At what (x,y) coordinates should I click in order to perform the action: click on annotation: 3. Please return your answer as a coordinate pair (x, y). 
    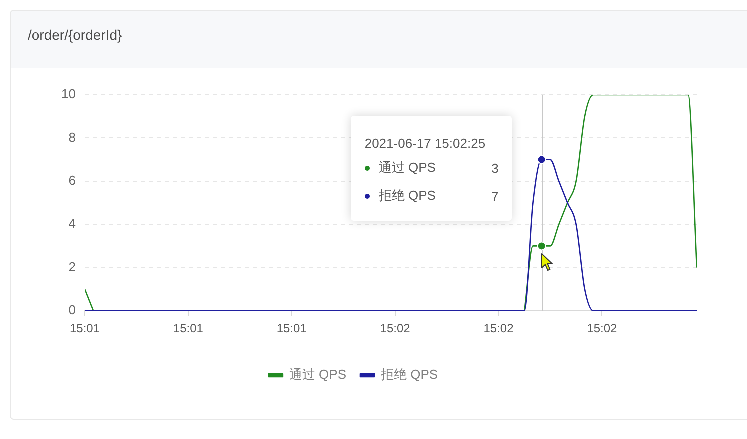
    Looking at the image, I should click on (495, 168).